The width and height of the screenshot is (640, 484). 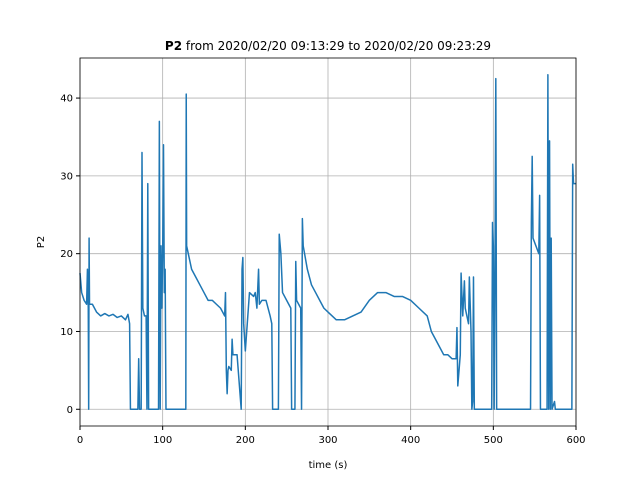 What do you see at coordinates (66, 176) in the screenshot?
I see `y-tick-label: 30` at bounding box center [66, 176].